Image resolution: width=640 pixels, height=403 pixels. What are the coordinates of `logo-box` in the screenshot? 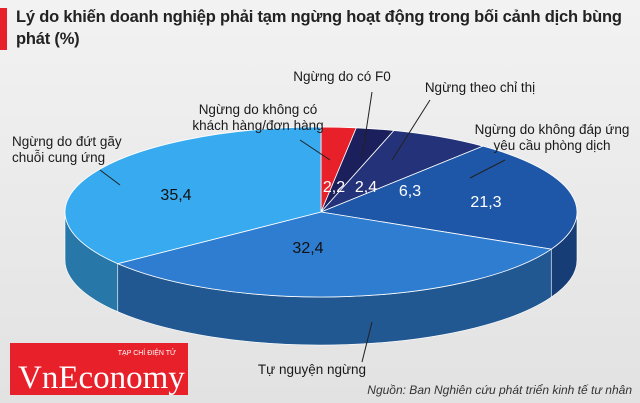 It's located at (99, 369).